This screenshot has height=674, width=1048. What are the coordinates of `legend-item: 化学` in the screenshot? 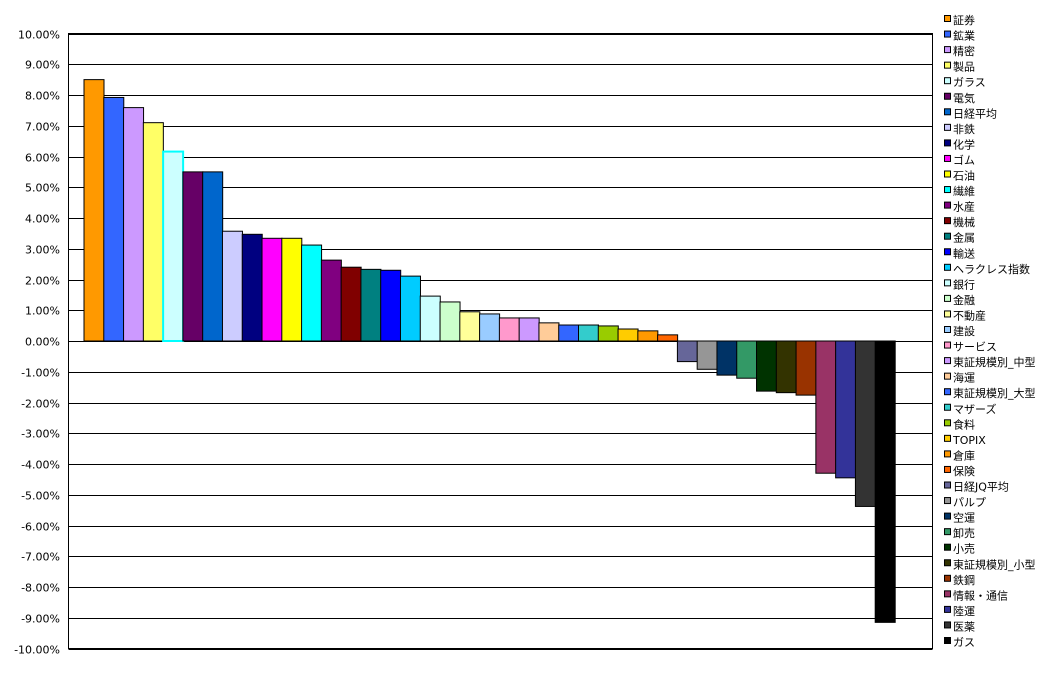 It's located at (959, 144).